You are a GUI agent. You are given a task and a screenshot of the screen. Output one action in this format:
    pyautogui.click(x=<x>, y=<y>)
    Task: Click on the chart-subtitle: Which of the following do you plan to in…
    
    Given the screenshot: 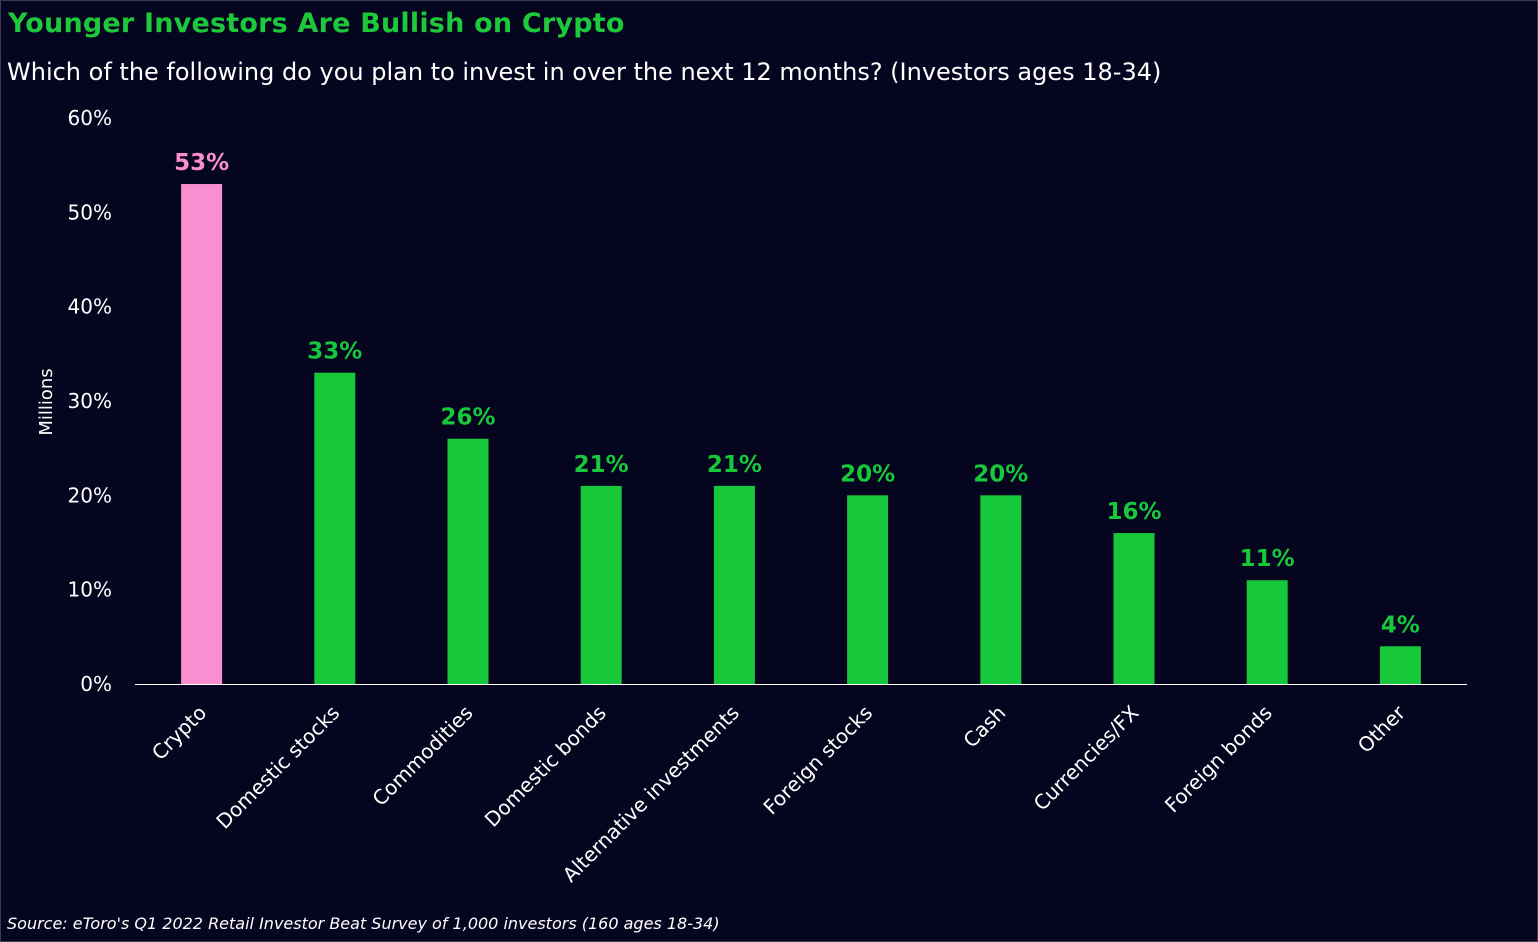 What is the action you would take?
    pyautogui.click(x=584, y=72)
    